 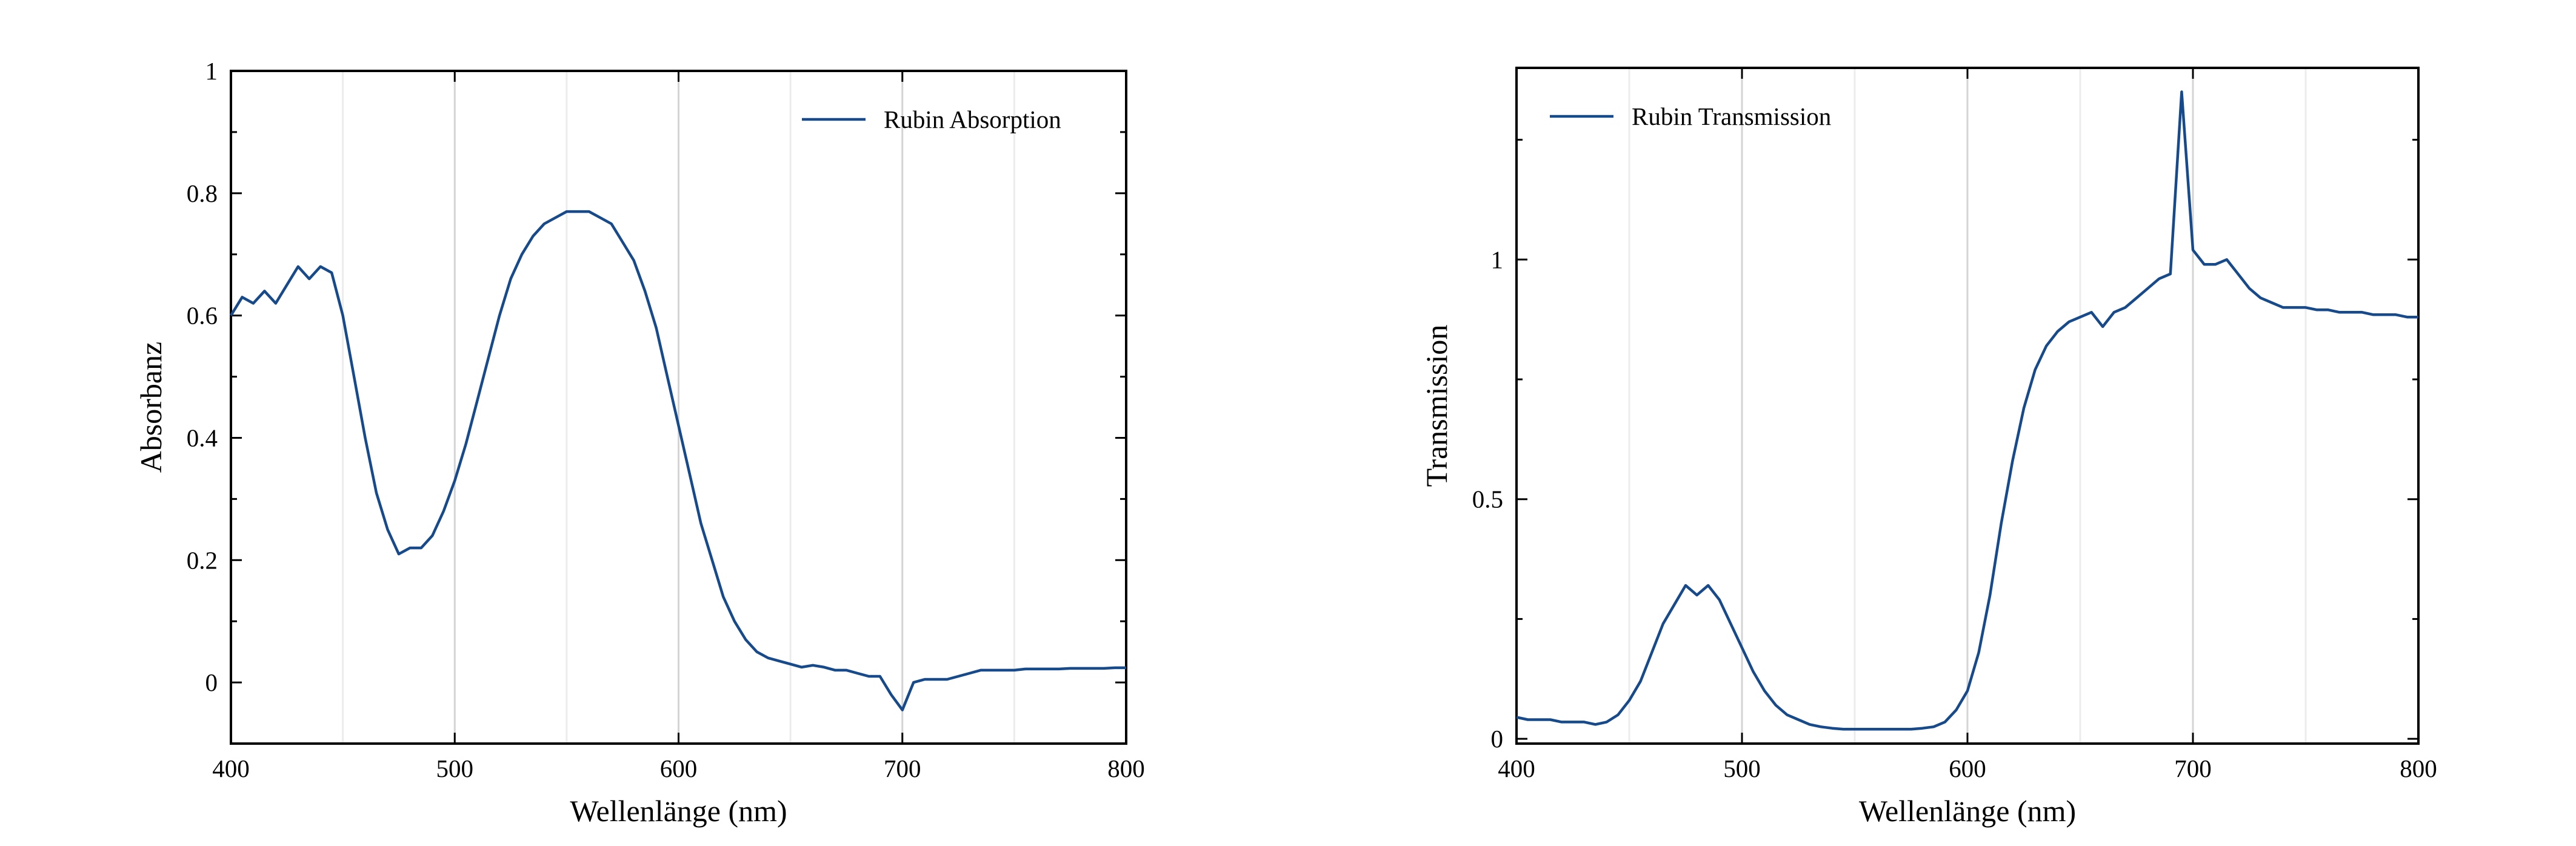 What do you see at coordinates (203, 193) in the screenshot?
I see `y-tick-label: 0.8` at bounding box center [203, 193].